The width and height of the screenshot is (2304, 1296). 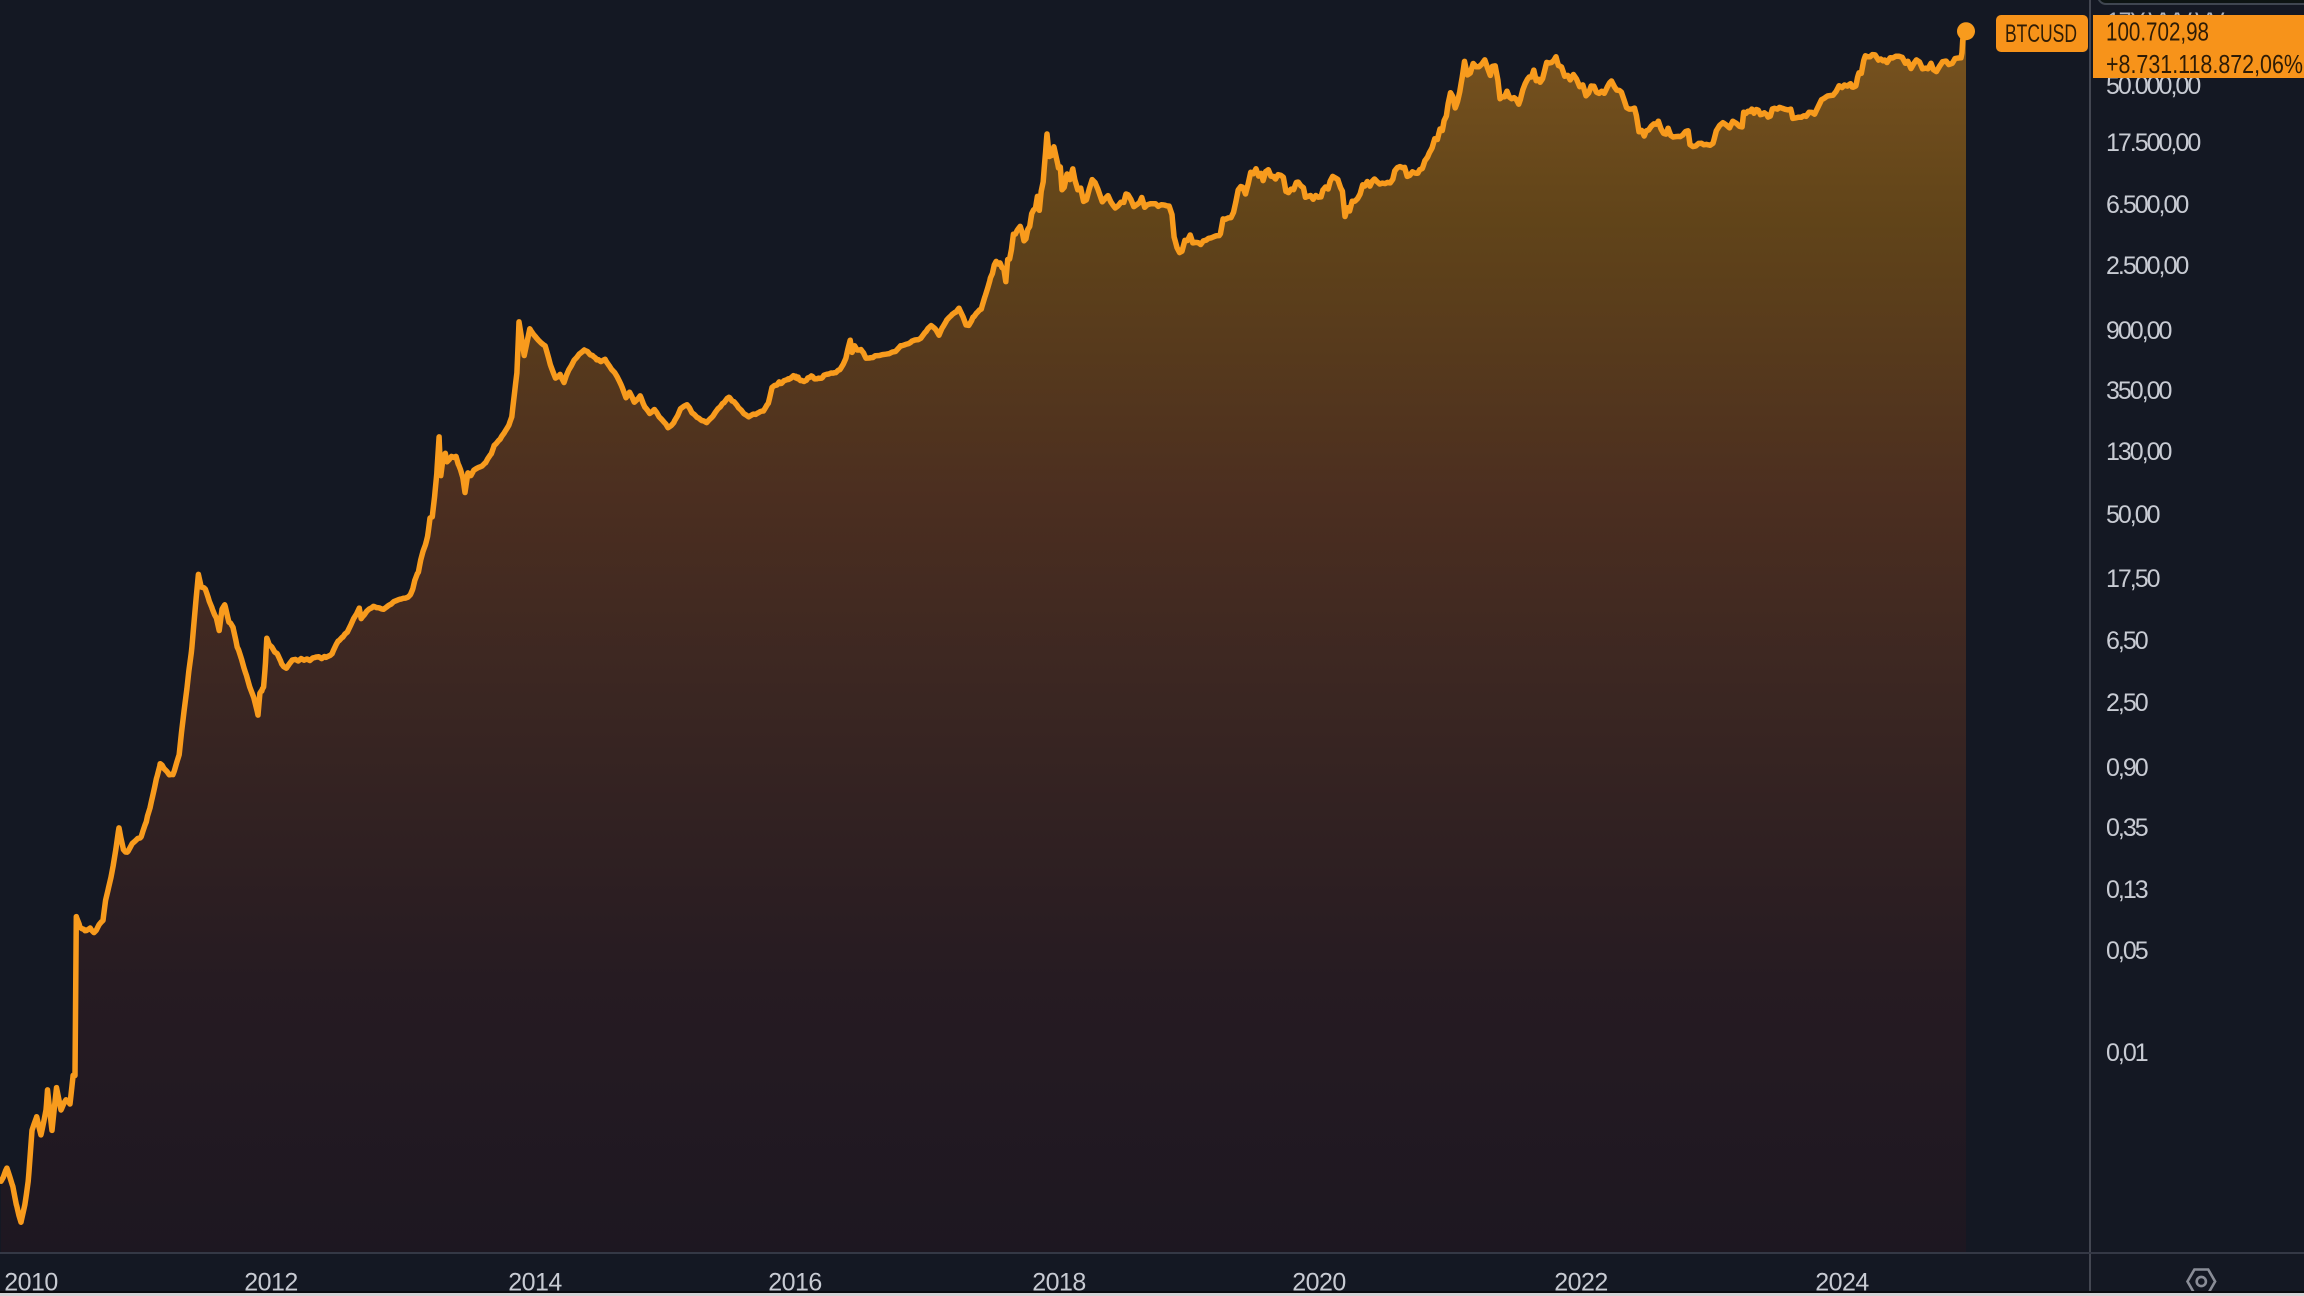 I want to click on svg-text: 2,50, so click(x=2127, y=703).